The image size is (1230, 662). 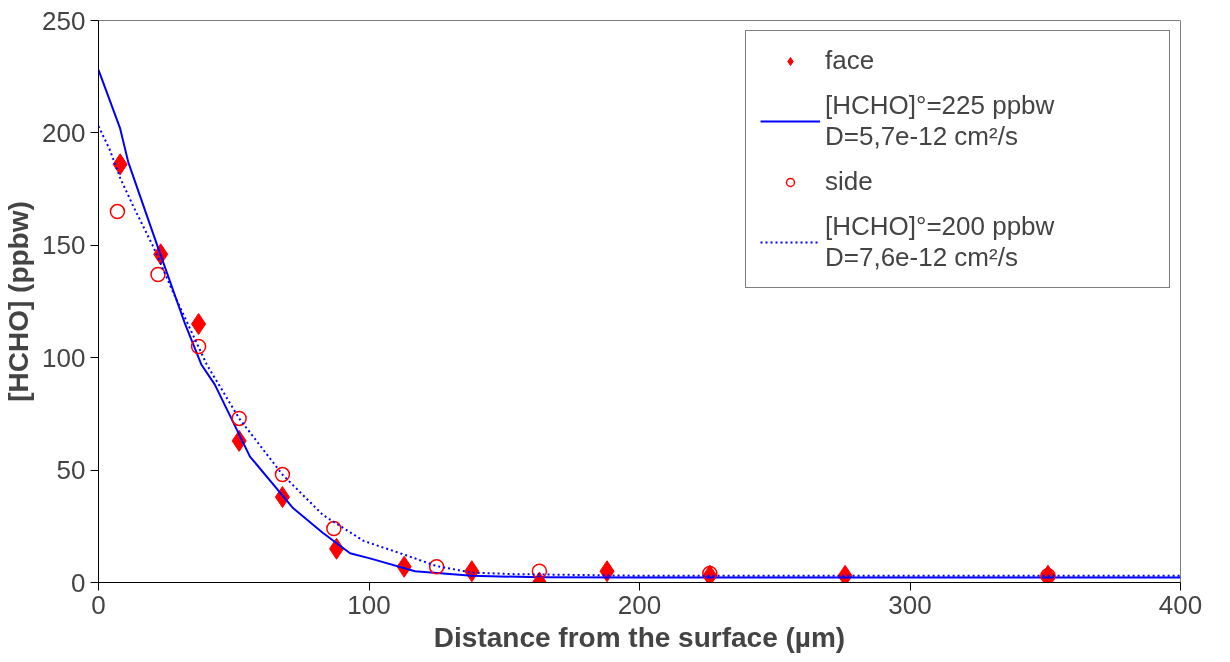 I want to click on x-tick-label: 0, so click(x=98, y=604).